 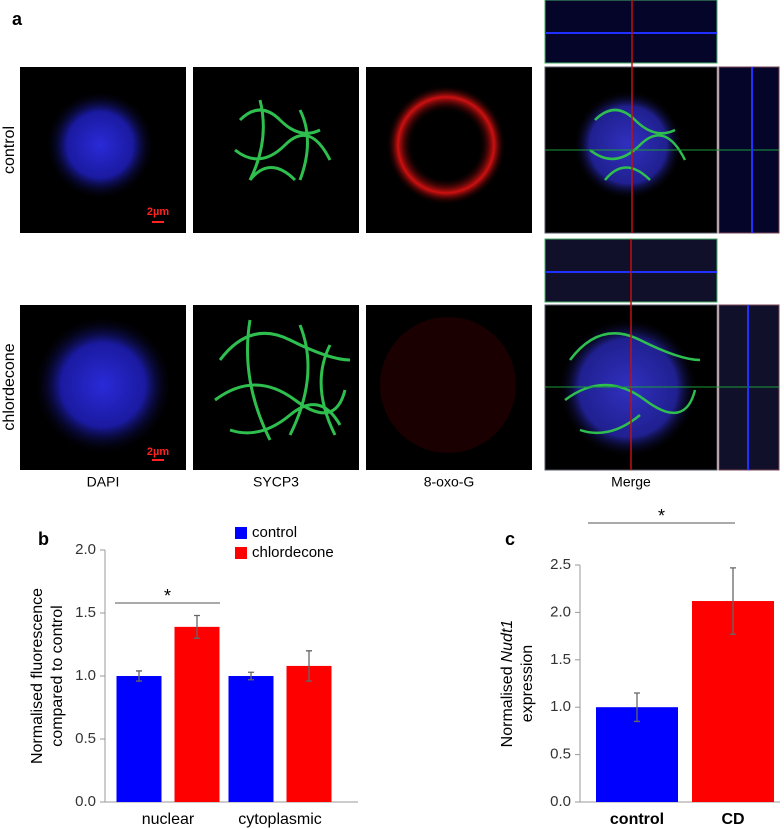 I want to click on y-axis-label-line: compared to control, so click(x=57, y=675).